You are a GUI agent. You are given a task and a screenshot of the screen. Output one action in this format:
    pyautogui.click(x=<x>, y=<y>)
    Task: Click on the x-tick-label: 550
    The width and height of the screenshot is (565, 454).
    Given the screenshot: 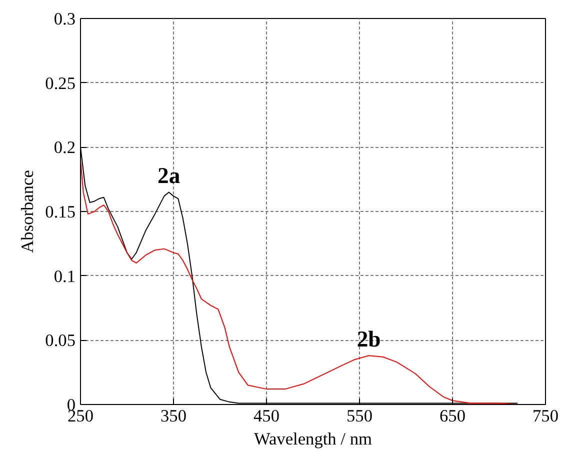 What is the action you would take?
    pyautogui.click(x=359, y=416)
    